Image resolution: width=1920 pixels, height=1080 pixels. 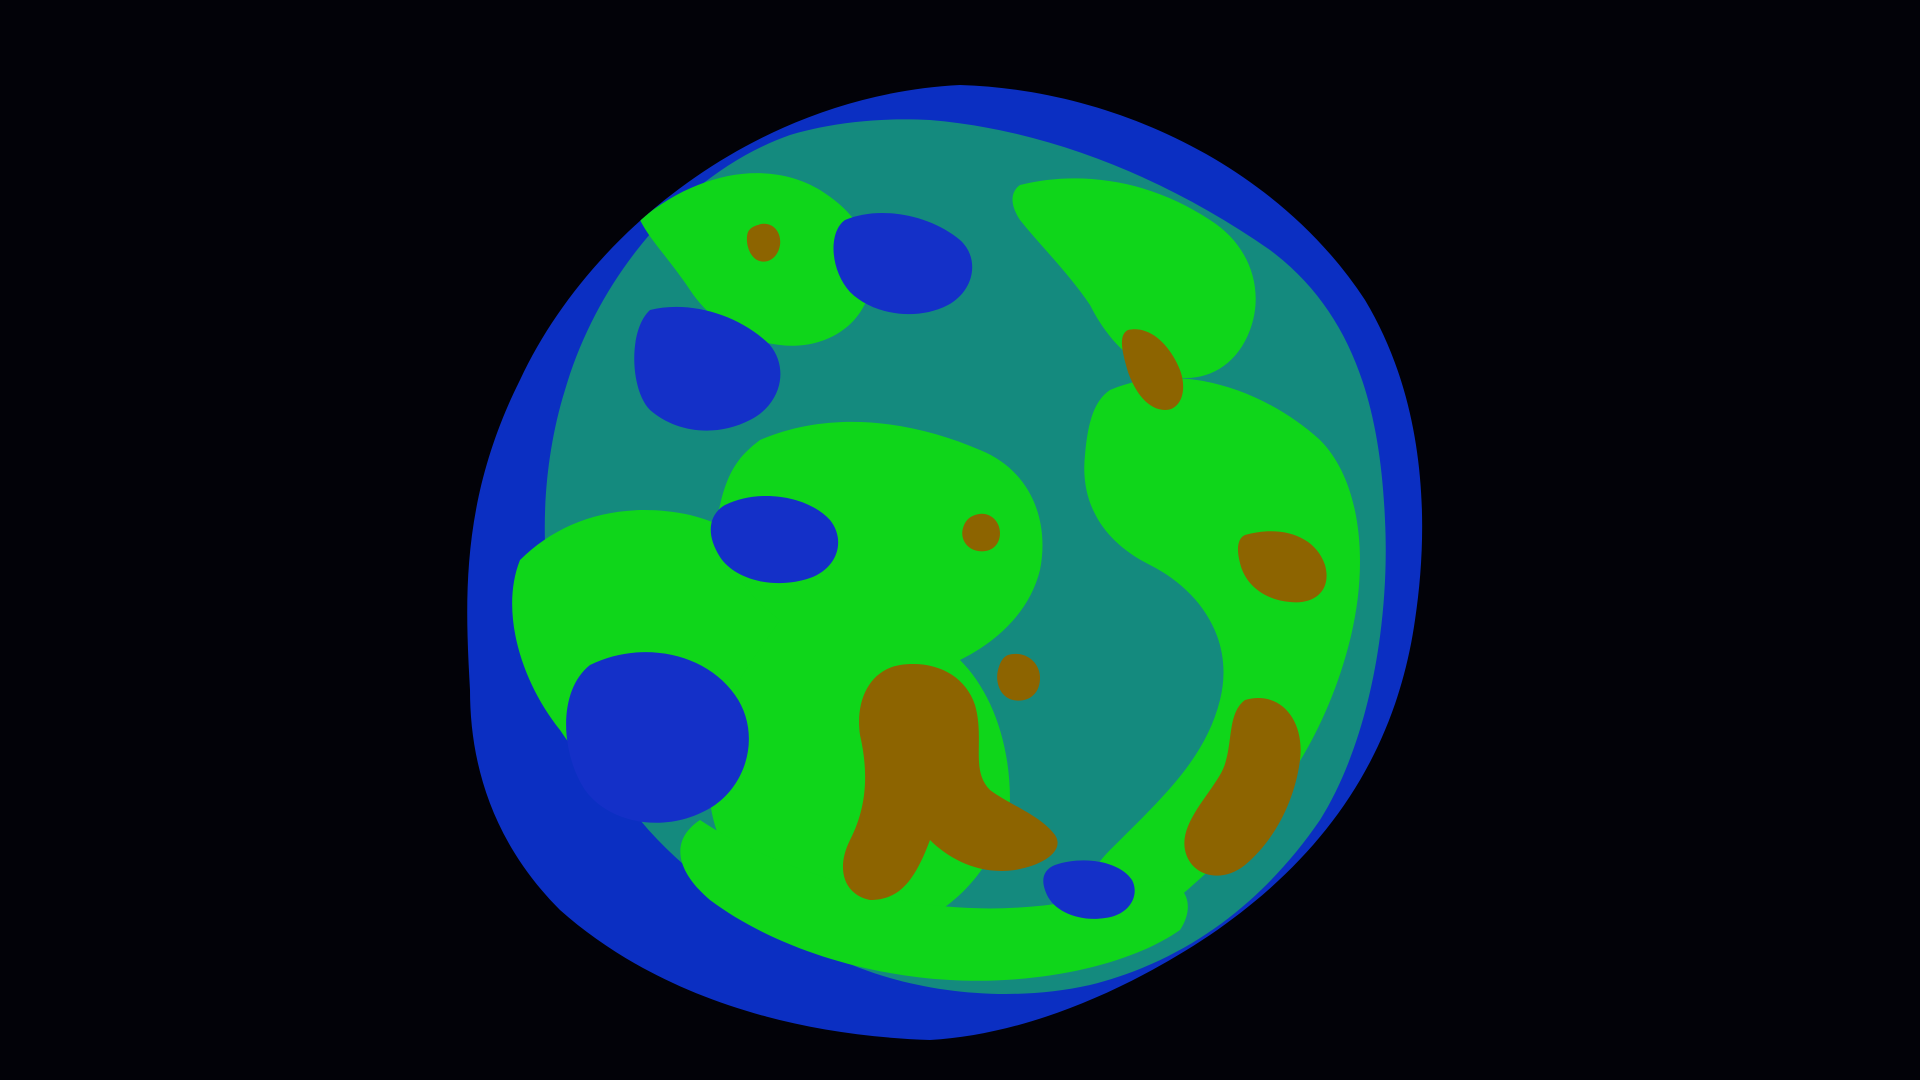 I want to click on brown-patch-center, so click(x=950, y=782).